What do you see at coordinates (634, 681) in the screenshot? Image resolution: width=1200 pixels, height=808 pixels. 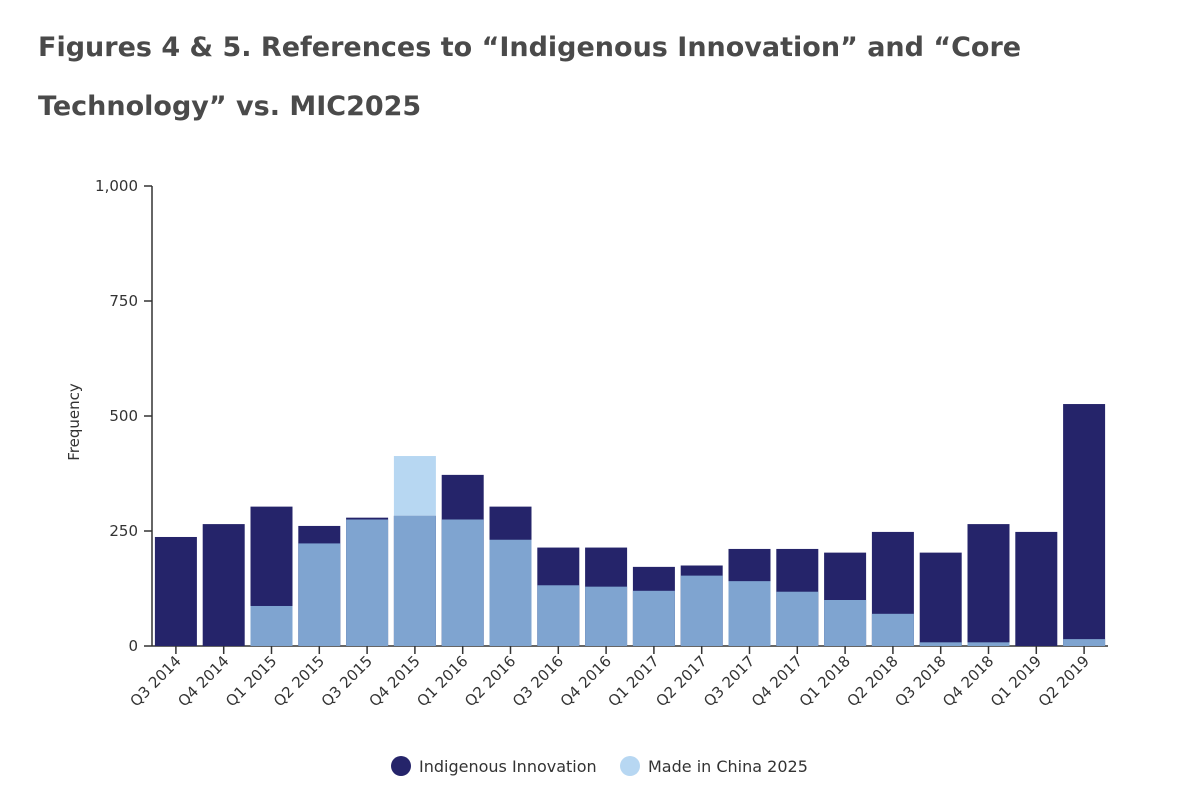 I see `x-tick-label-q1-2017: Q1 2017` at bounding box center [634, 681].